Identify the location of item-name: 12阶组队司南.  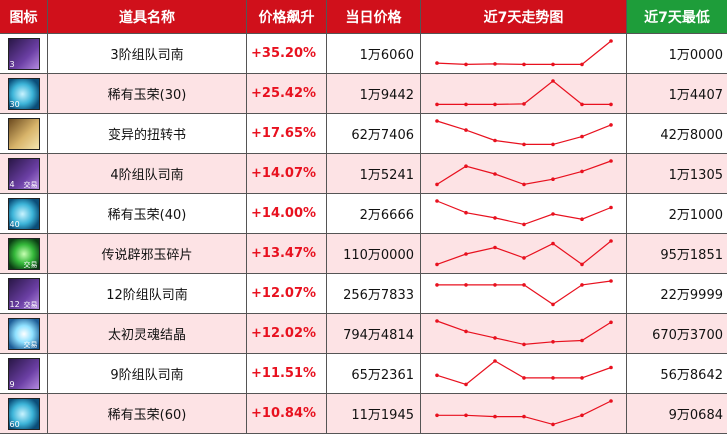
(147, 295).